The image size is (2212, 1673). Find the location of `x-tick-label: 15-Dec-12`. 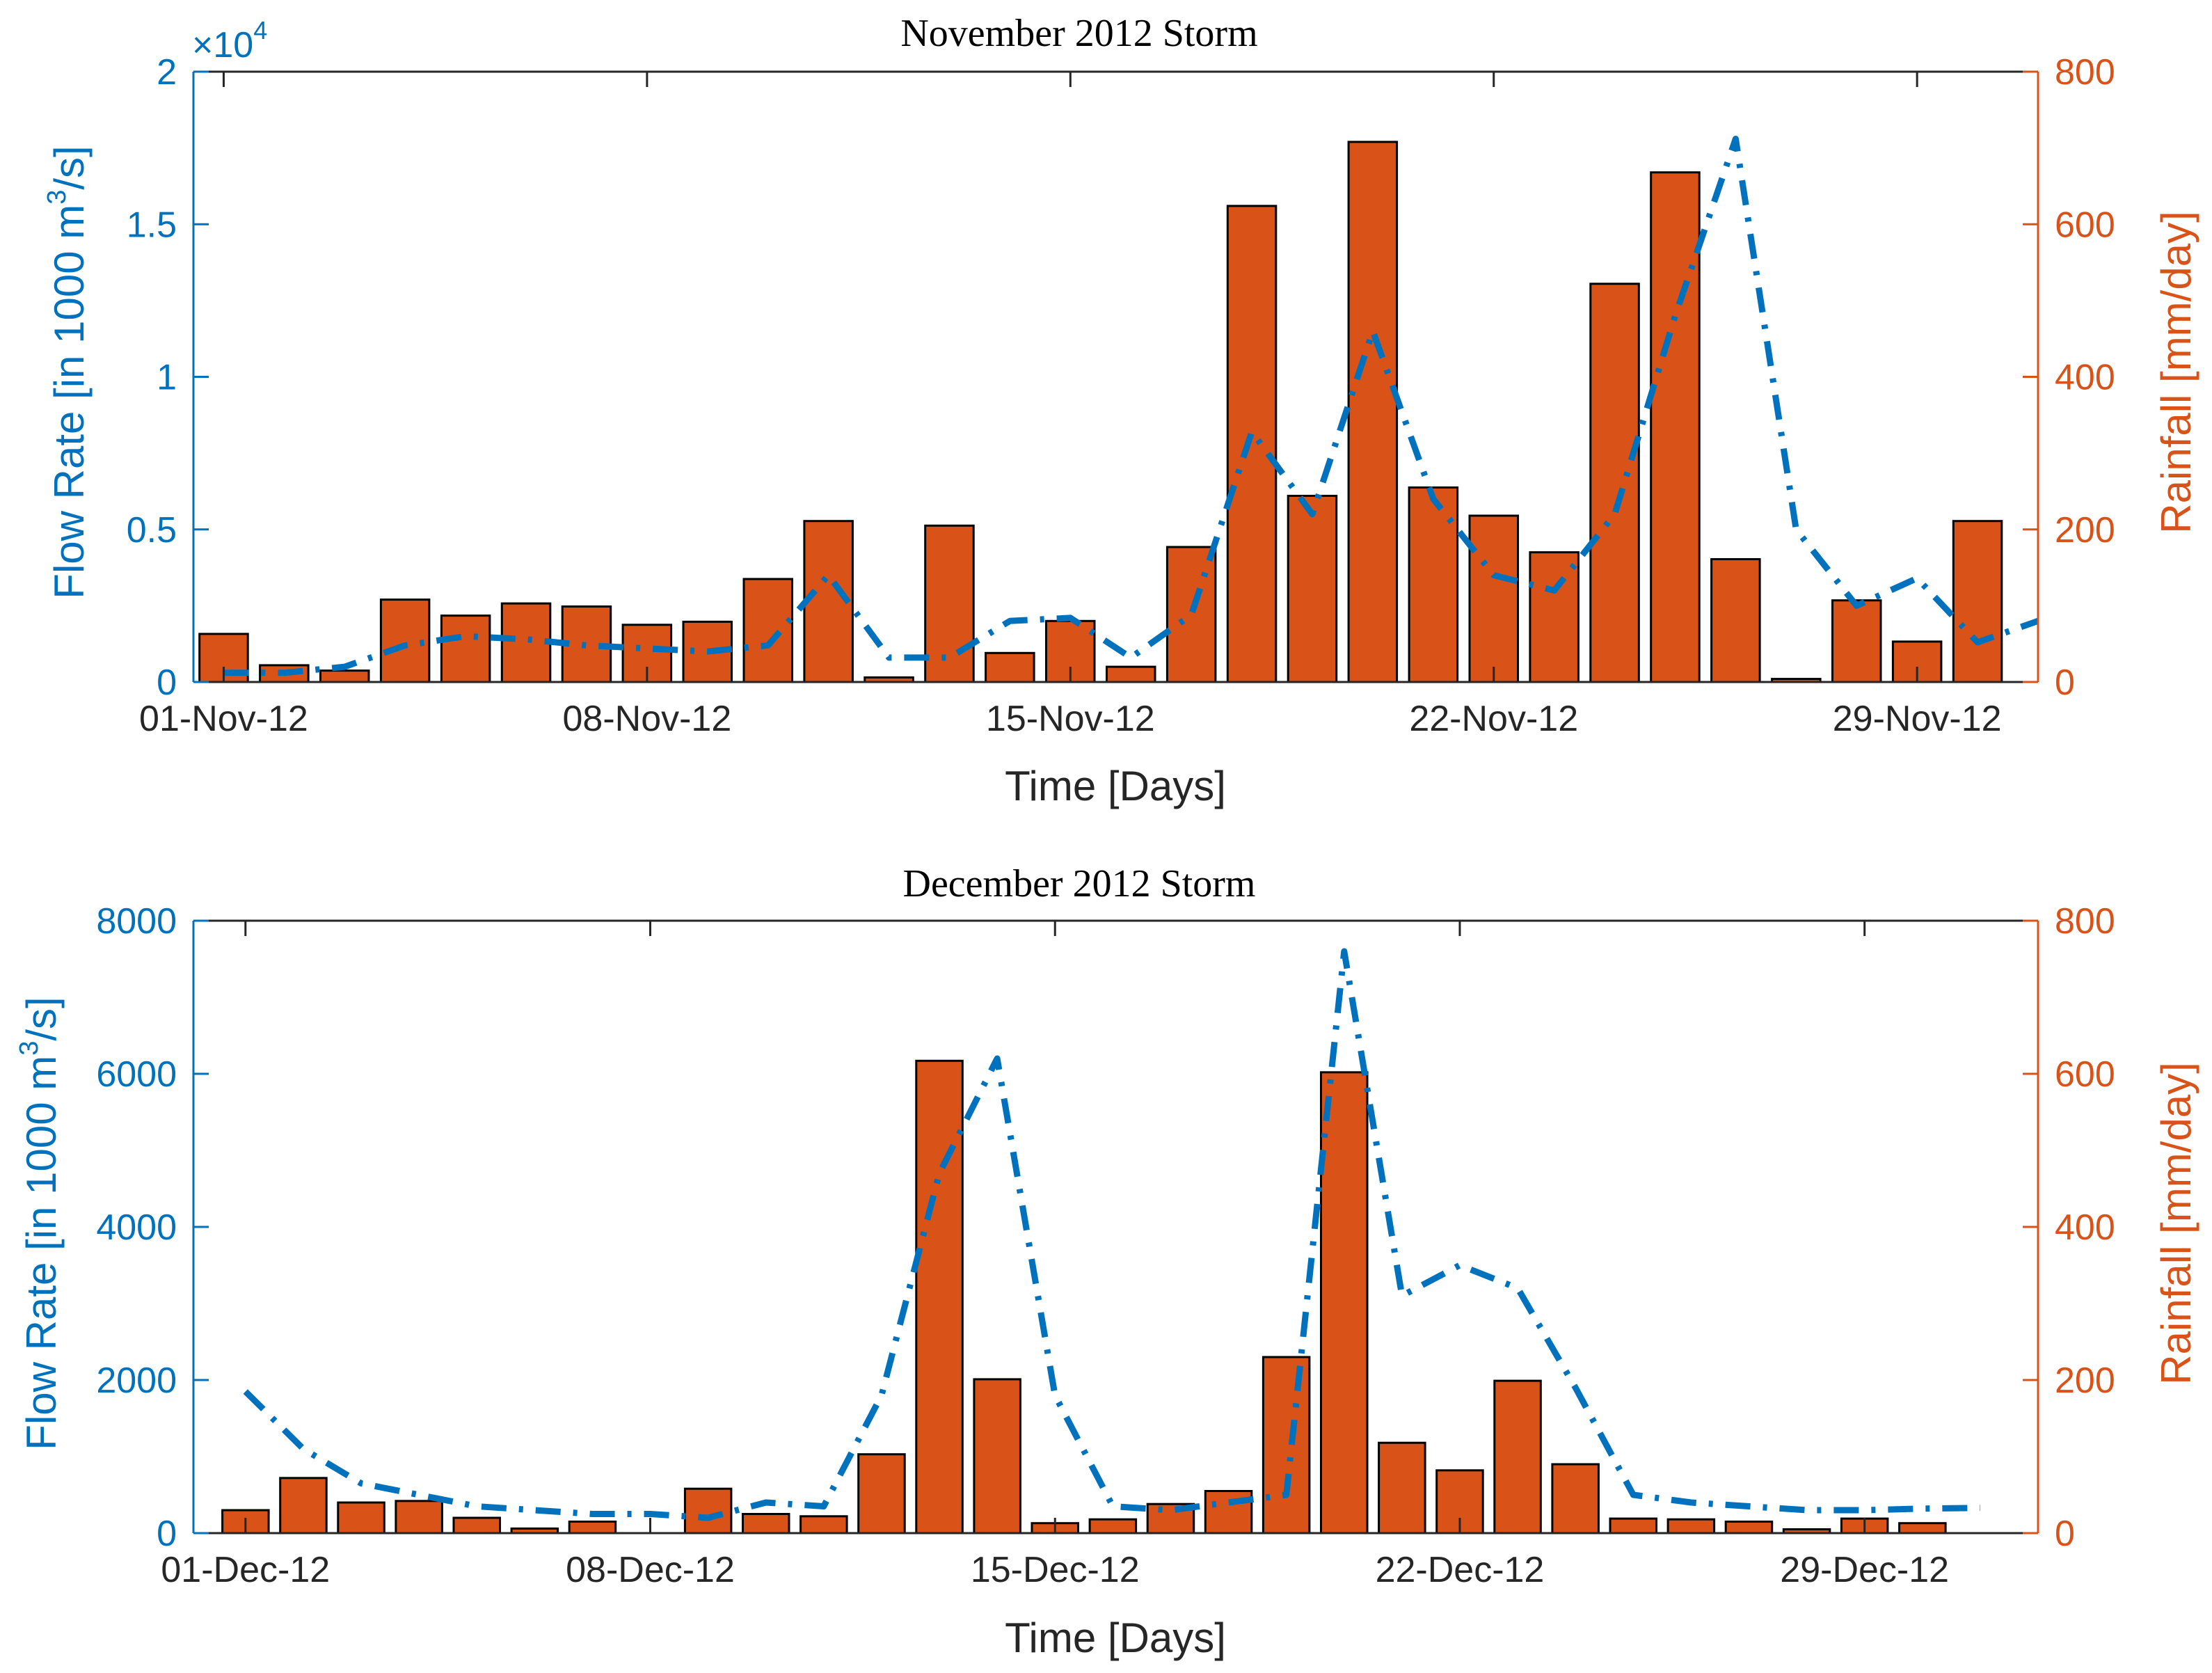

x-tick-label: 15-Dec-12 is located at coordinates (1055, 1570).